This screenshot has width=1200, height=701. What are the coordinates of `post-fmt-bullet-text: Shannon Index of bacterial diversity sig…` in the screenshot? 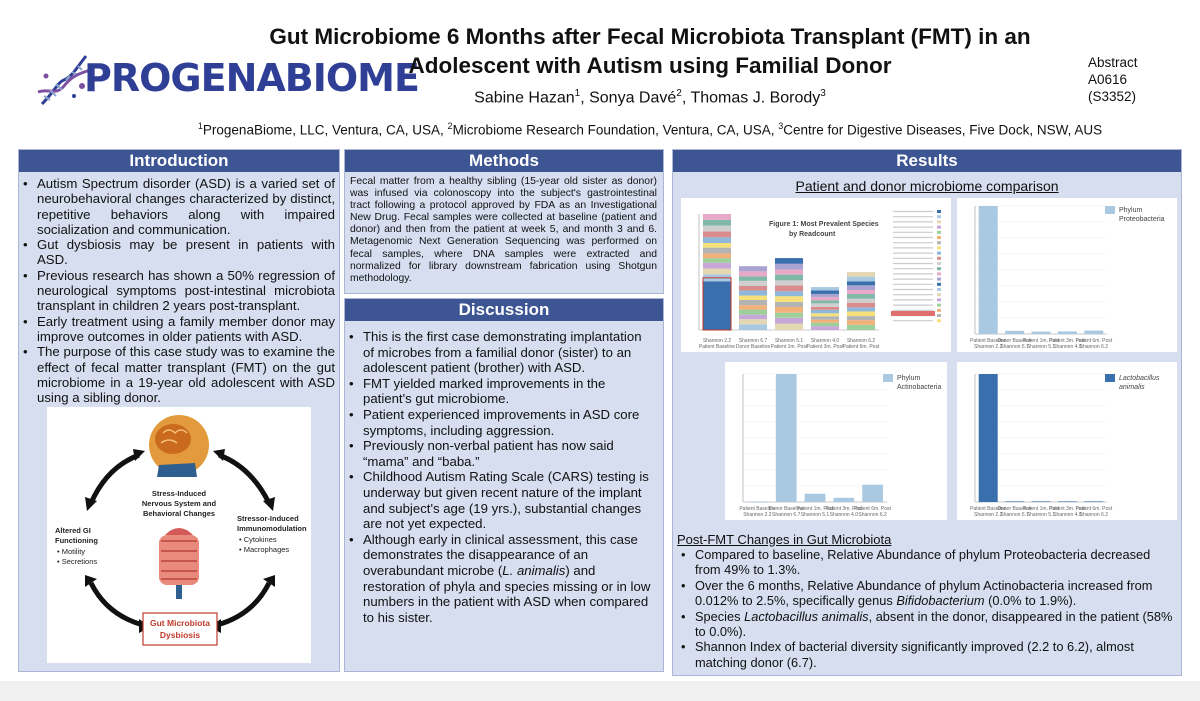 It's located at (914, 654).